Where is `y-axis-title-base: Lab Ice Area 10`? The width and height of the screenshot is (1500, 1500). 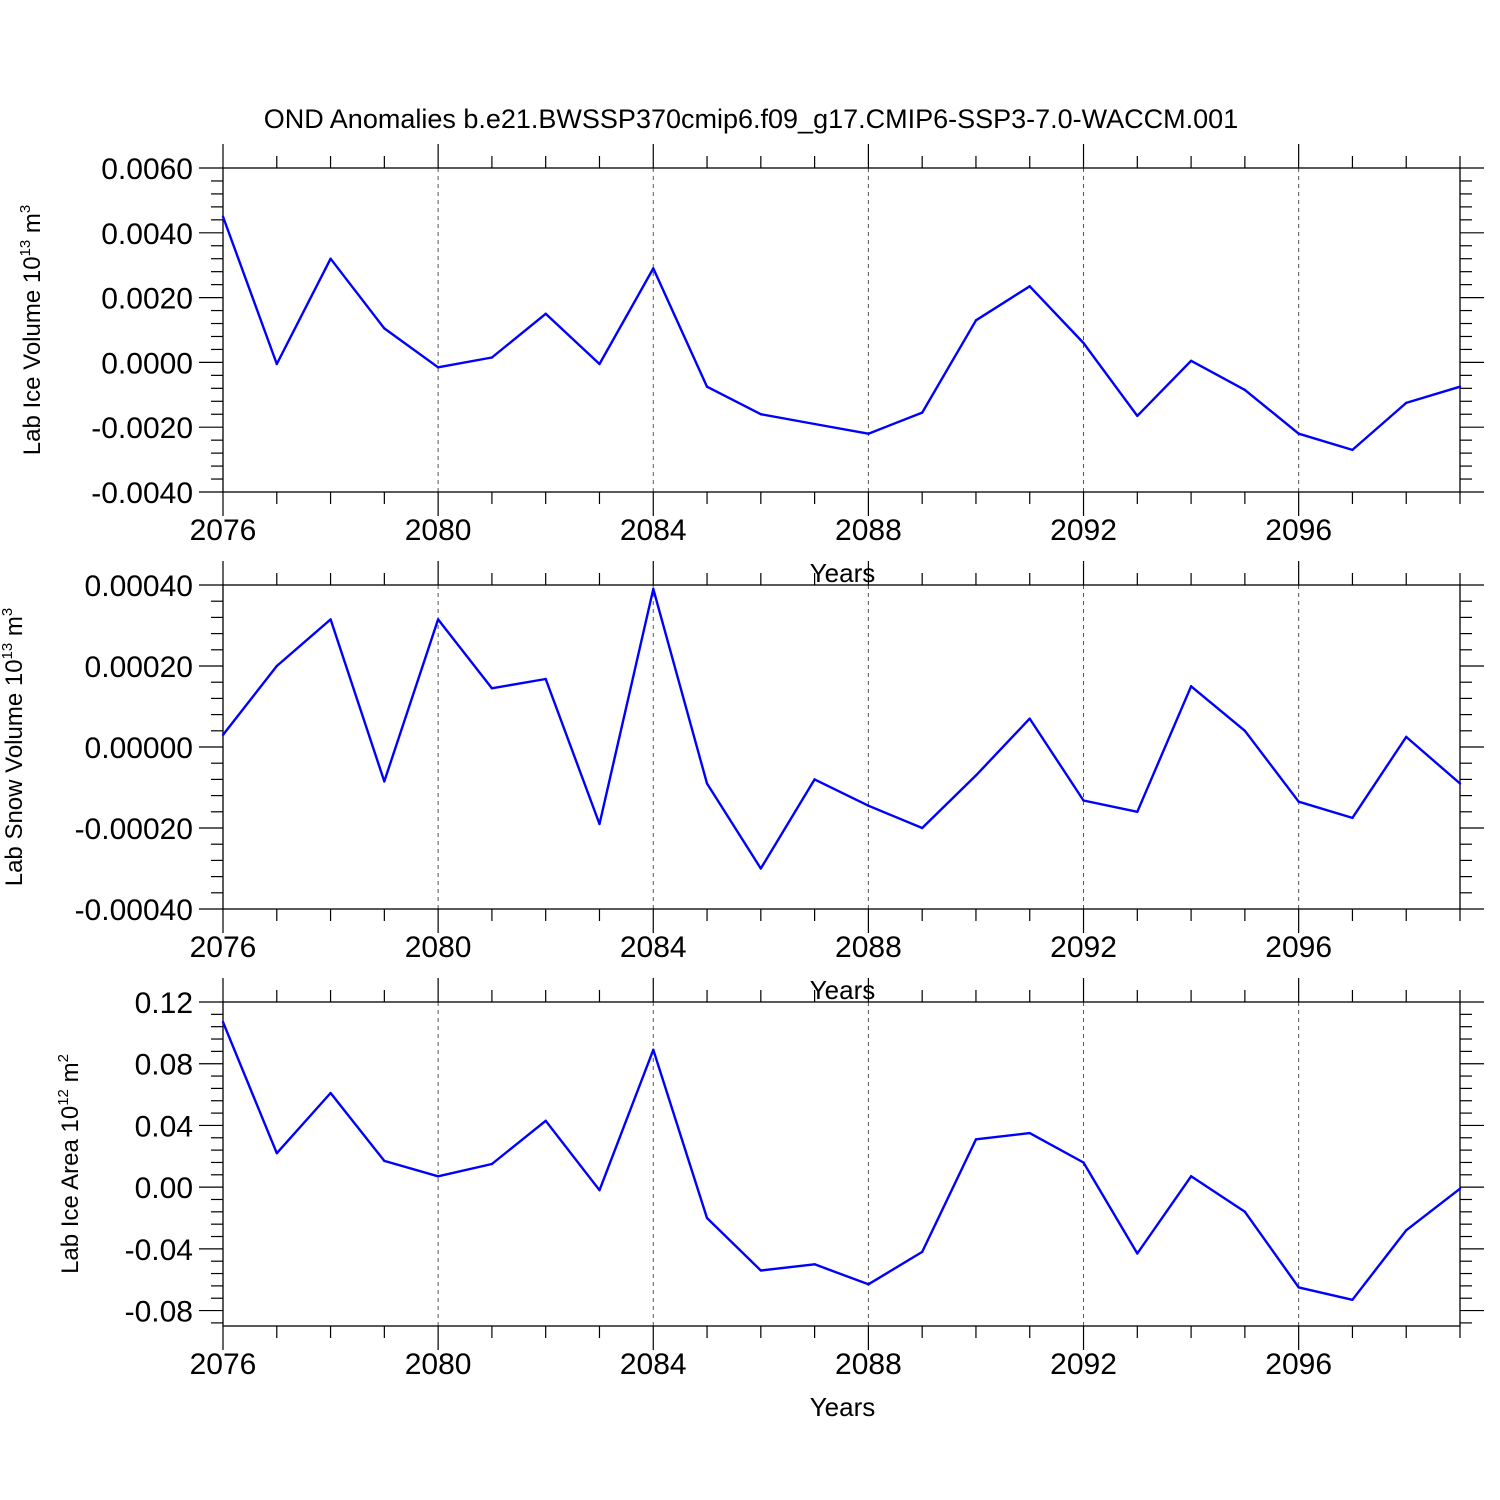 y-axis-title-base: Lab Ice Area 10 is located at coordinates (70, 1190).